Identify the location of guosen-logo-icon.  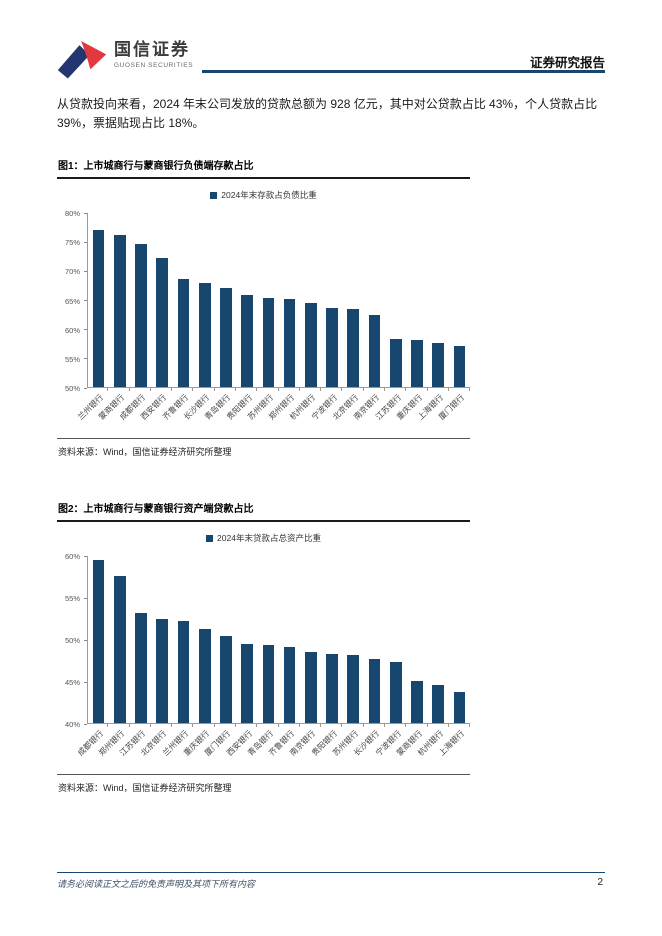
(82, 61).